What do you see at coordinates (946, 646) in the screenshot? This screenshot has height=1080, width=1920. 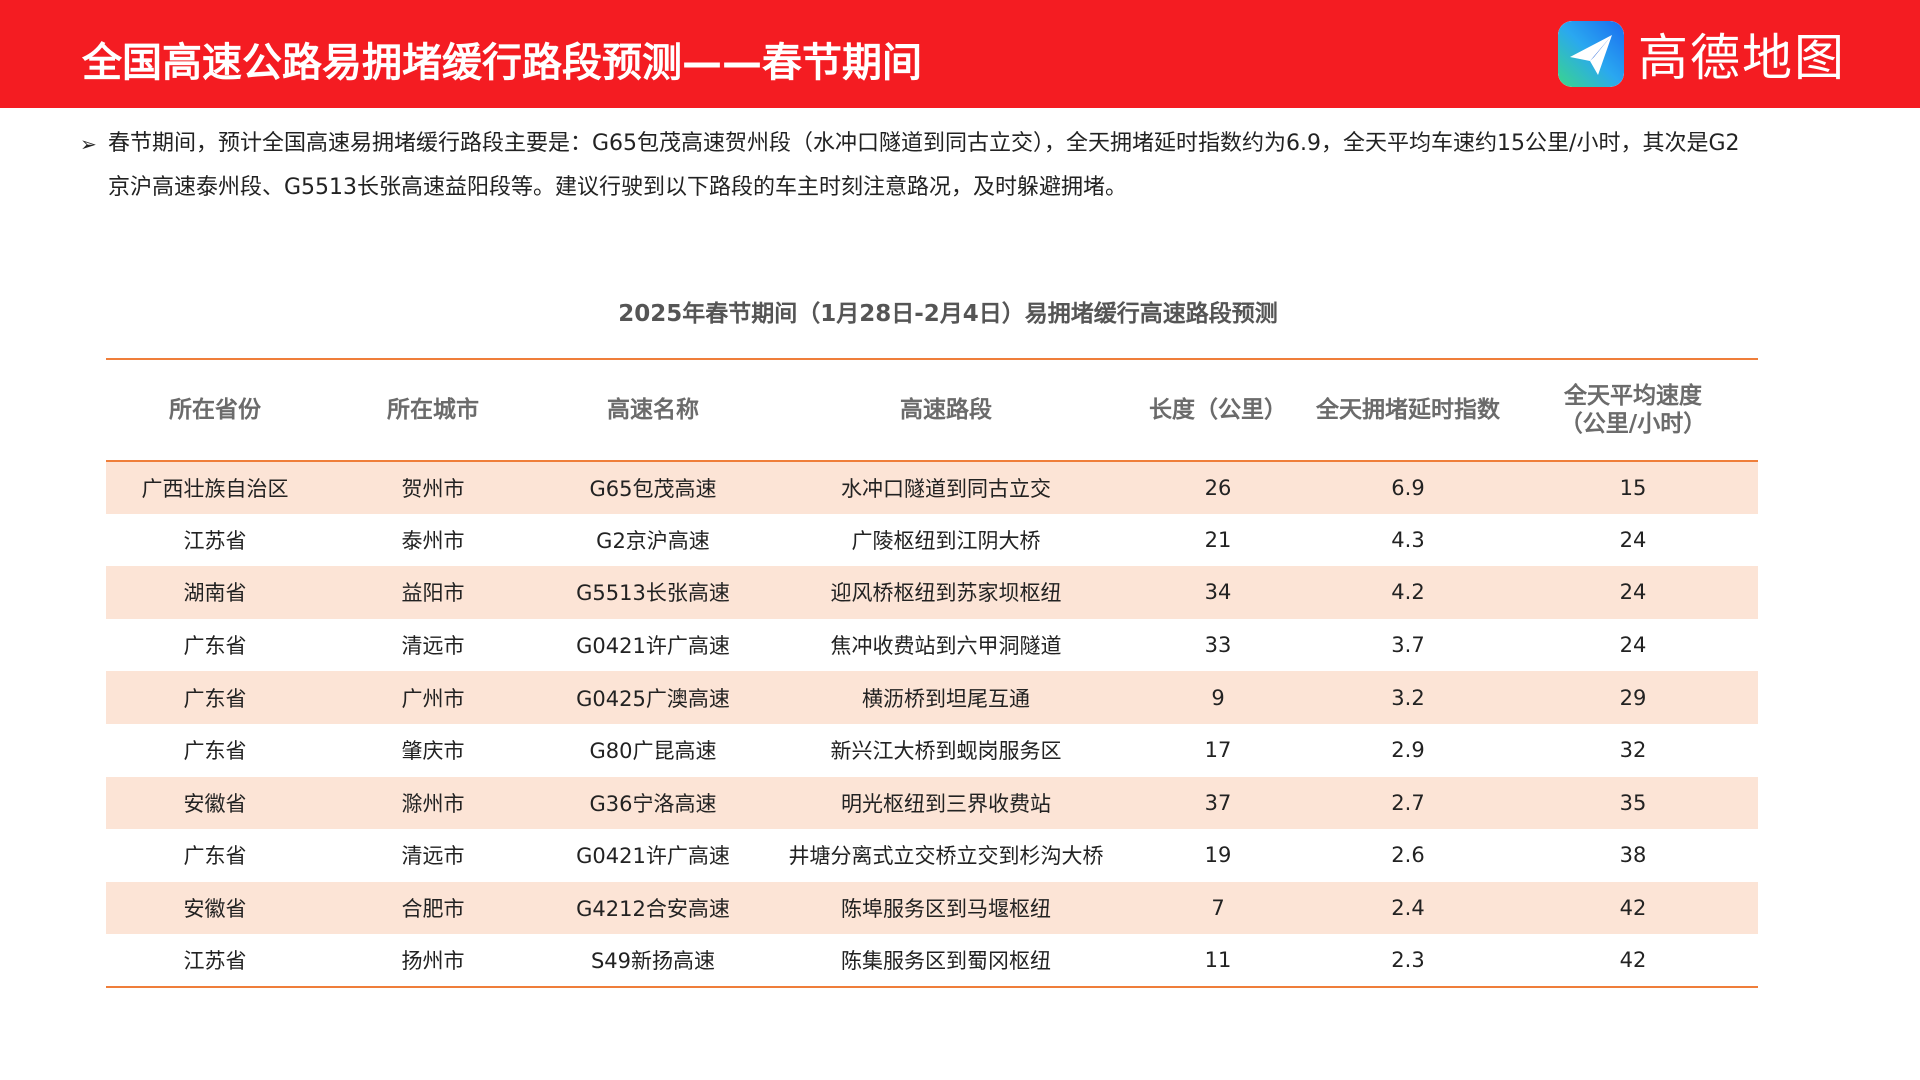 I see `cell-highway-section: 焦冲收费站到六甲洞隧道` at bounding box center [946, 646].